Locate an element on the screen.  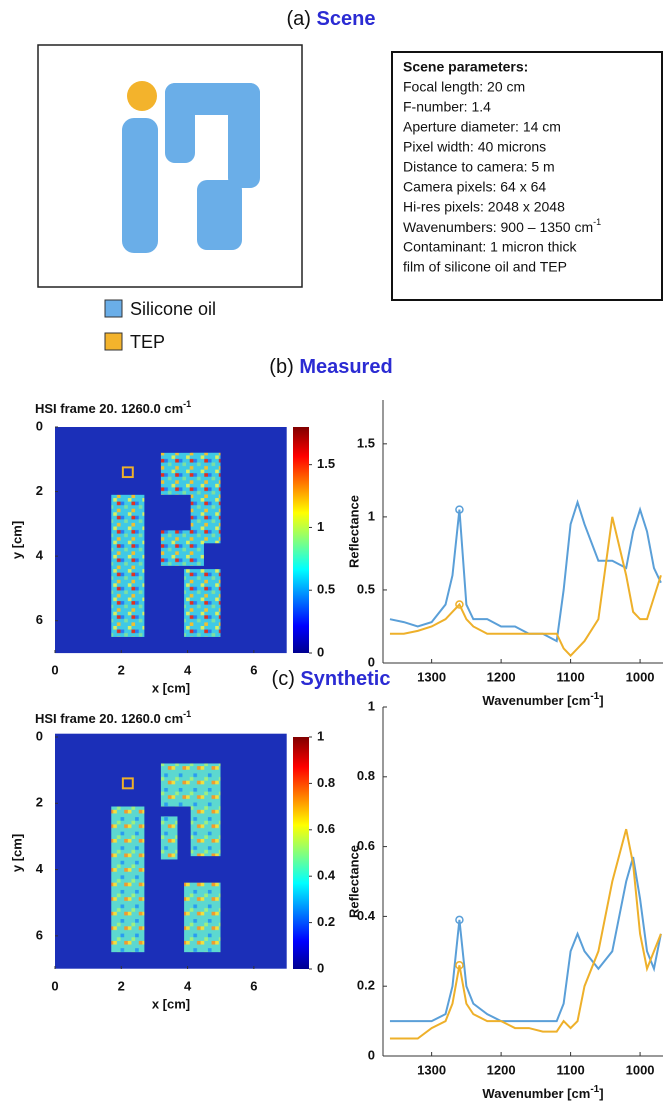
parameter-line: F-number: 1.4 is located at coordinates (447, 107).